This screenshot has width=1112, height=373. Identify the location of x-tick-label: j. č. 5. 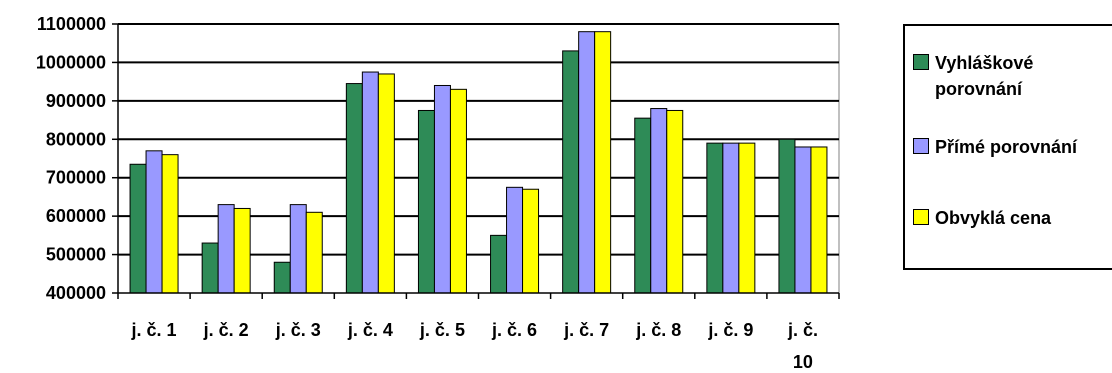
(442, 330).